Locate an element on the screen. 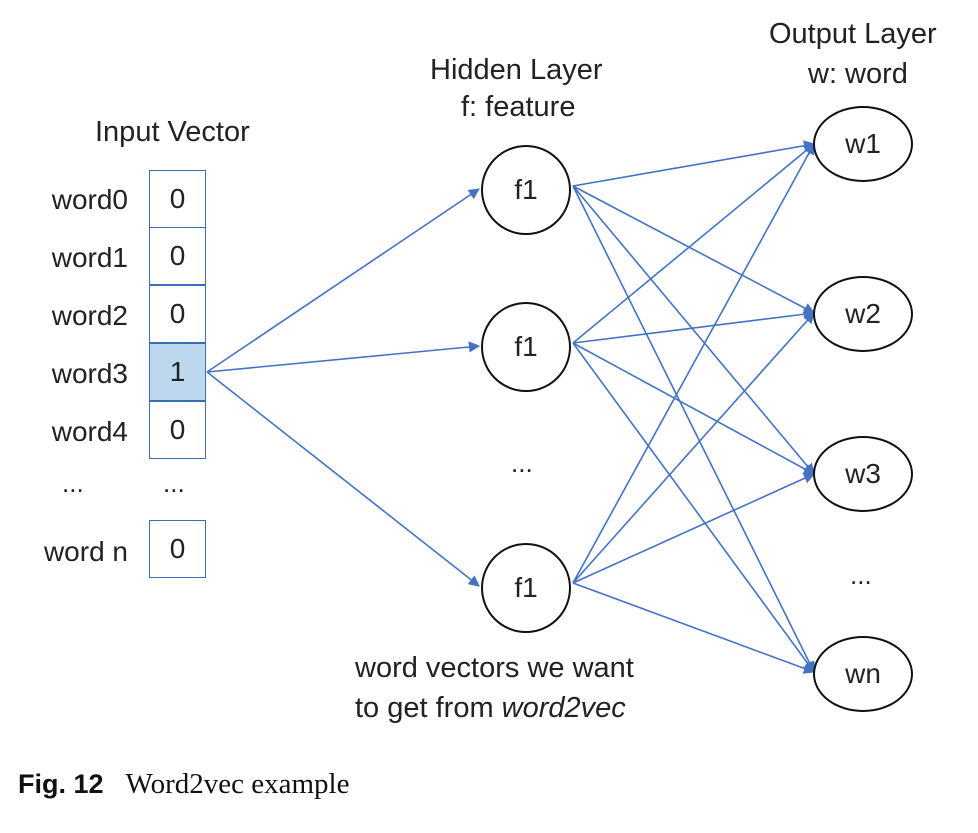 The width and height of the screenshot is (978, 833). output-node-w3: w3 is located at coordinates (863, 474).